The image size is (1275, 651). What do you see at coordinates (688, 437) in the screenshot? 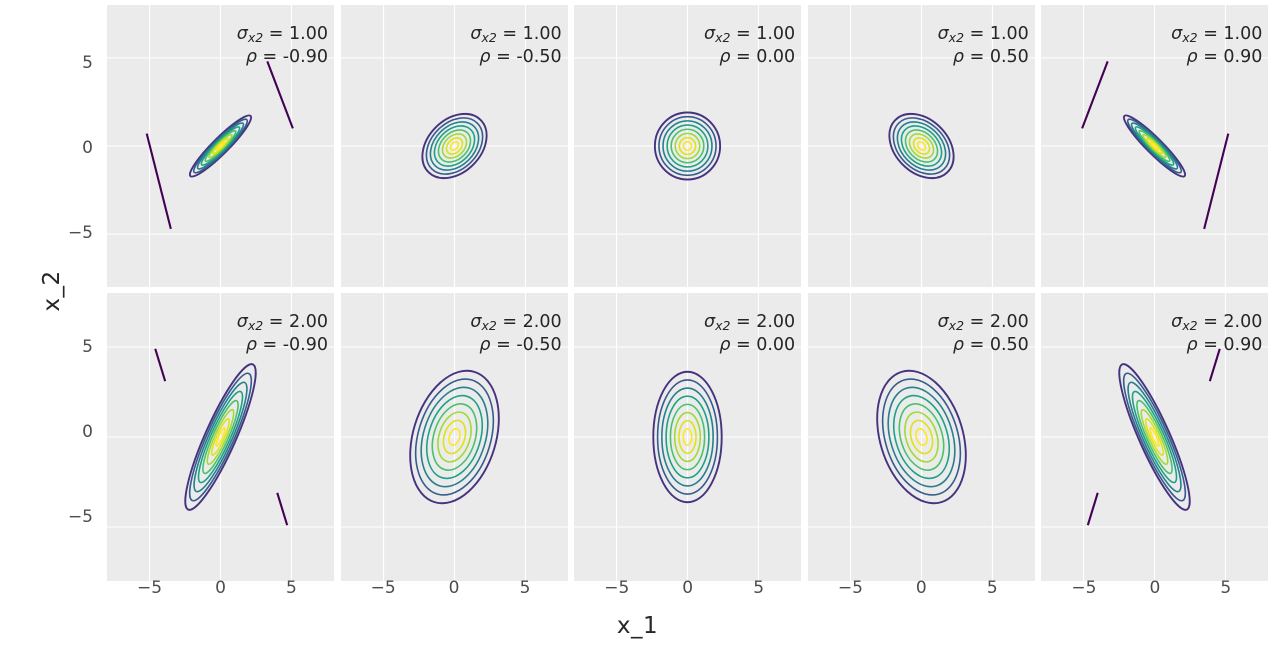
I see `contour-panel: σx2 = 2.00 ρ = 0.00` at bounding box center [688, 437].